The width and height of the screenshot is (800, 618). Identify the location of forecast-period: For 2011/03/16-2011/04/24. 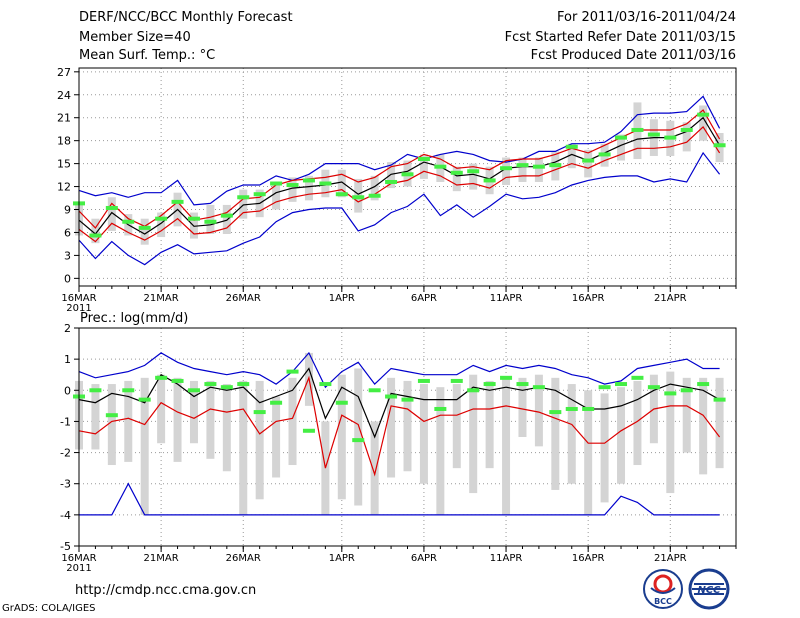
(646, 17).